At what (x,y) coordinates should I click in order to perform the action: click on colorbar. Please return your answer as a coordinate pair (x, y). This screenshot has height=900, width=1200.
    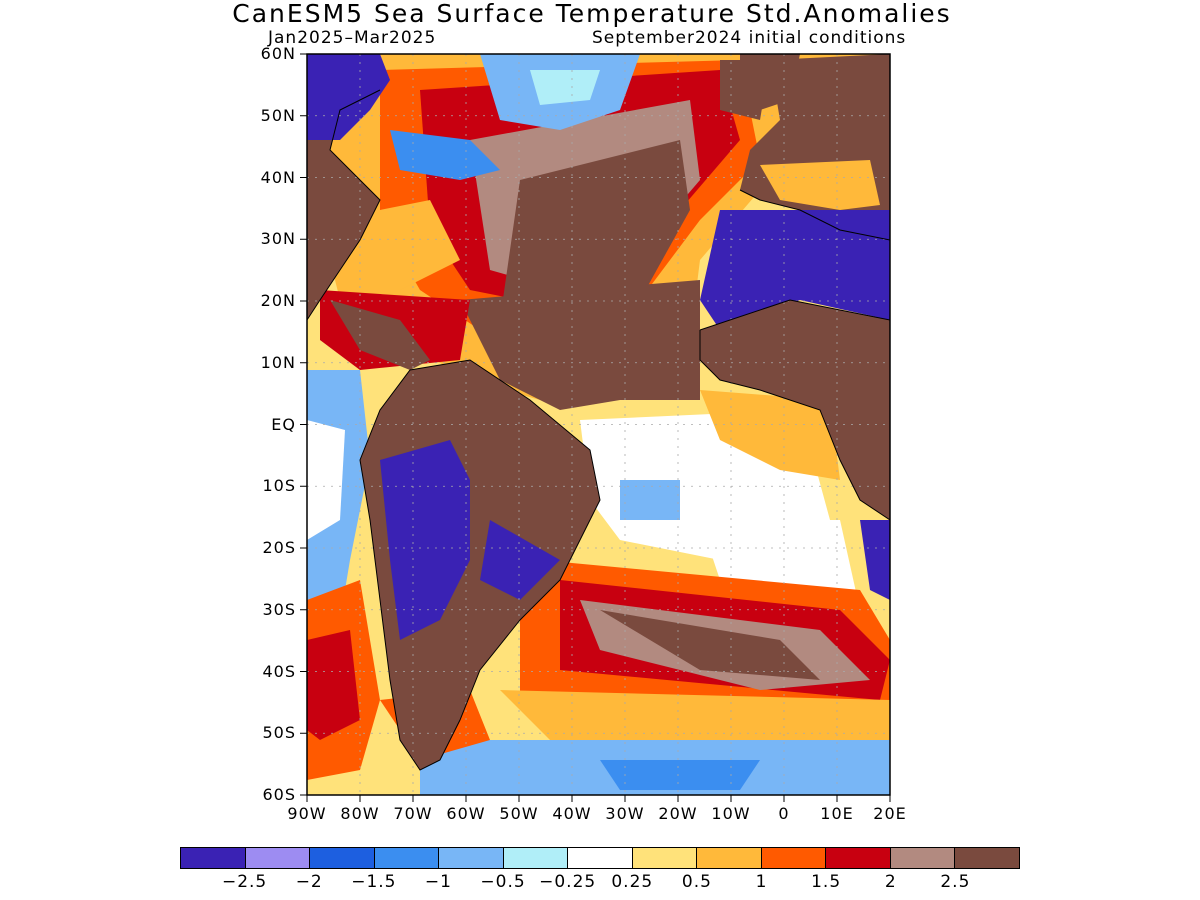
    Looking at the image, I should click on (600, 858).